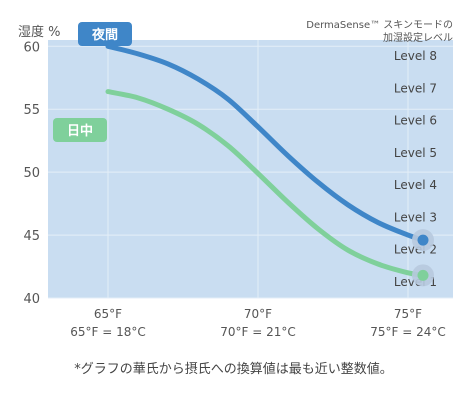 The width and height of the screenshot is (467, 401). I want to click on level-label: Level 7, so click(415, 88).